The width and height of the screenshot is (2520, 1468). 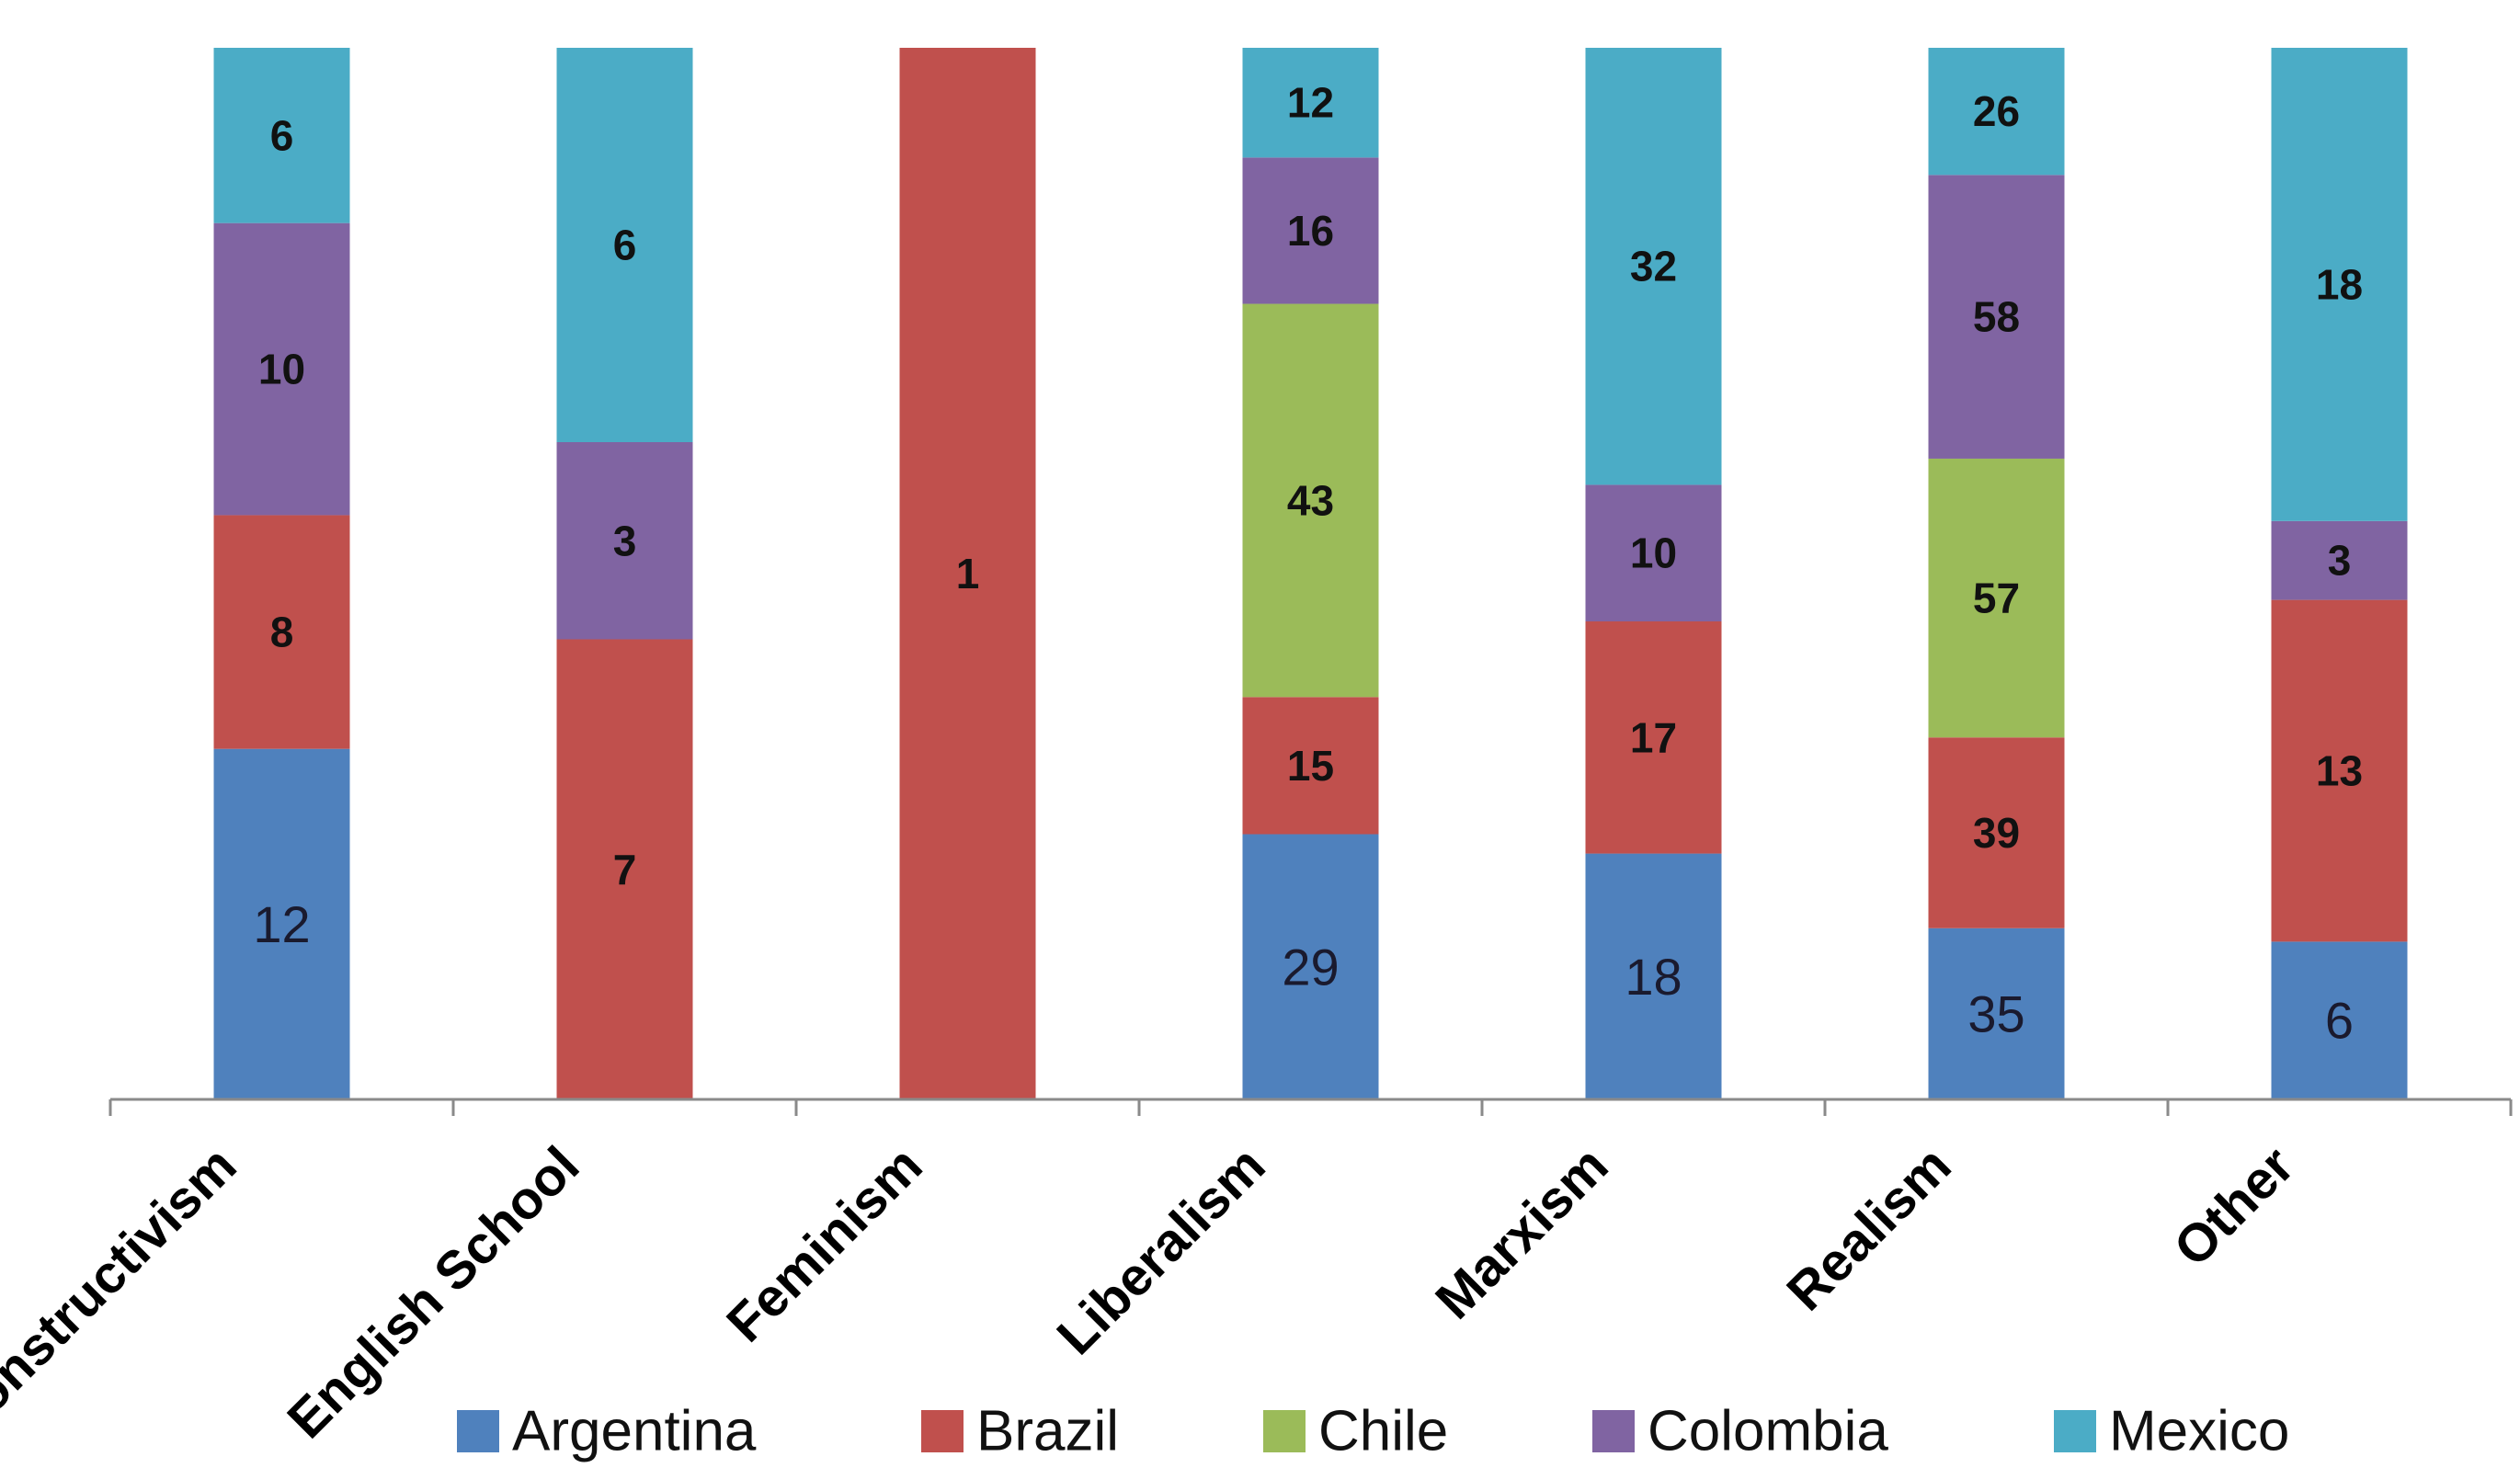 I want to click on bar-segment-marxism-mexico, so click(x=1653, y=267).